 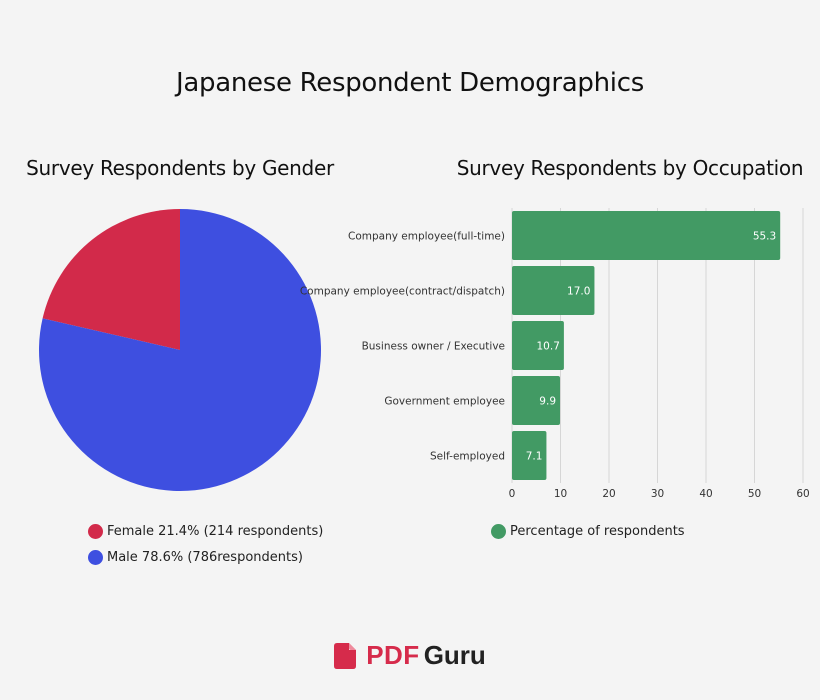 What do you see at coordinates (111, 279) in the screenshot?
I see `pie-slice-female` at bounding box center [111, 279].